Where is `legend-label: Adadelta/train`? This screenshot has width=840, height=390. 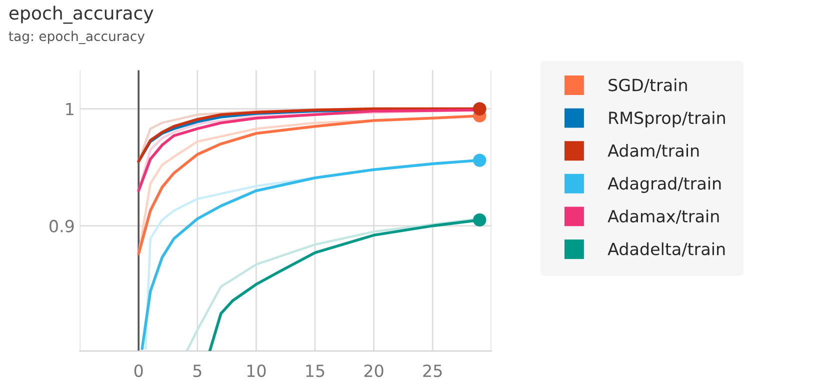
legend-label: Adadelta/train is located at coordinates (666, 249).